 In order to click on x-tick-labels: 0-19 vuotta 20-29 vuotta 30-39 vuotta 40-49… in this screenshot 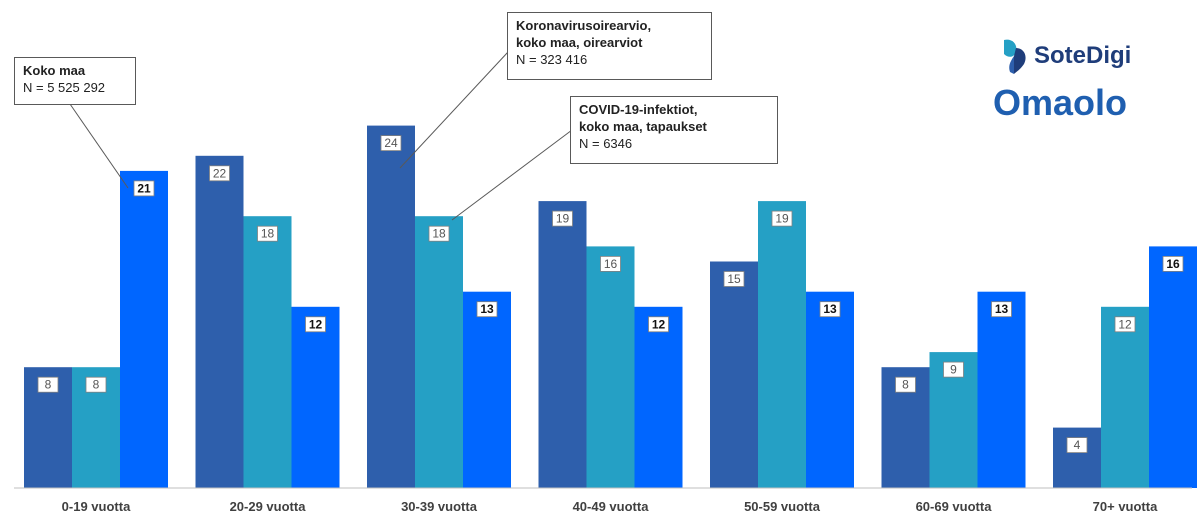, I will do `click(610, 506)`.